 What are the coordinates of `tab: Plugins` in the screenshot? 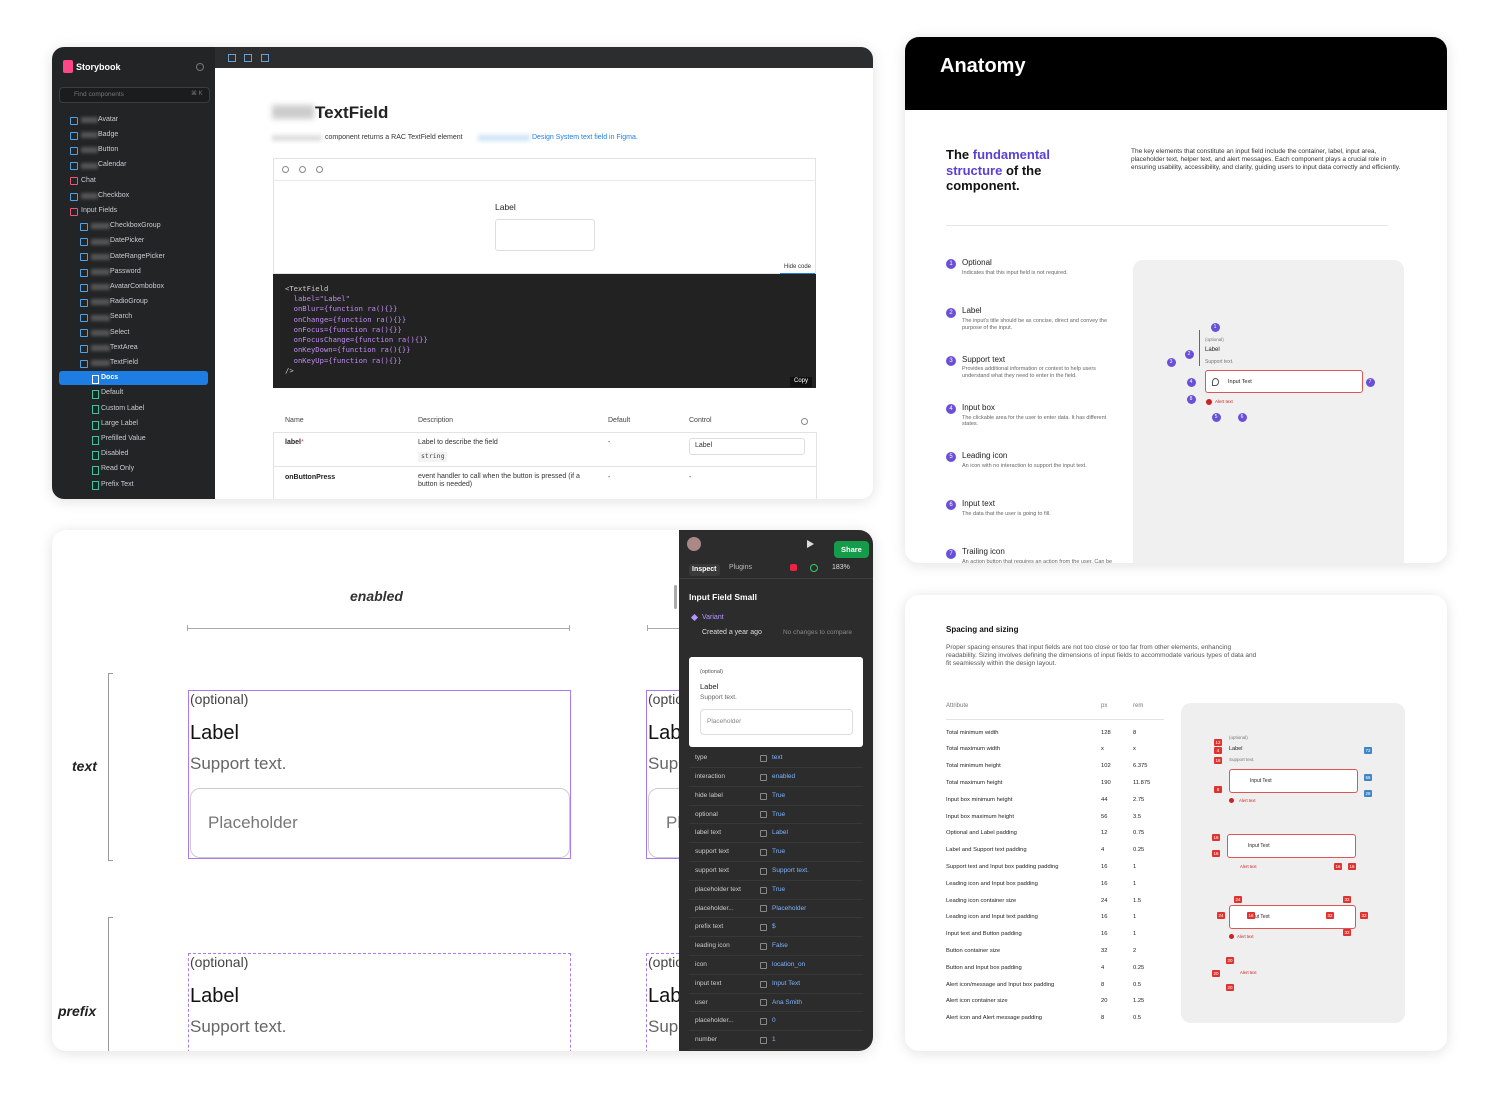 It's located at (740, 567).